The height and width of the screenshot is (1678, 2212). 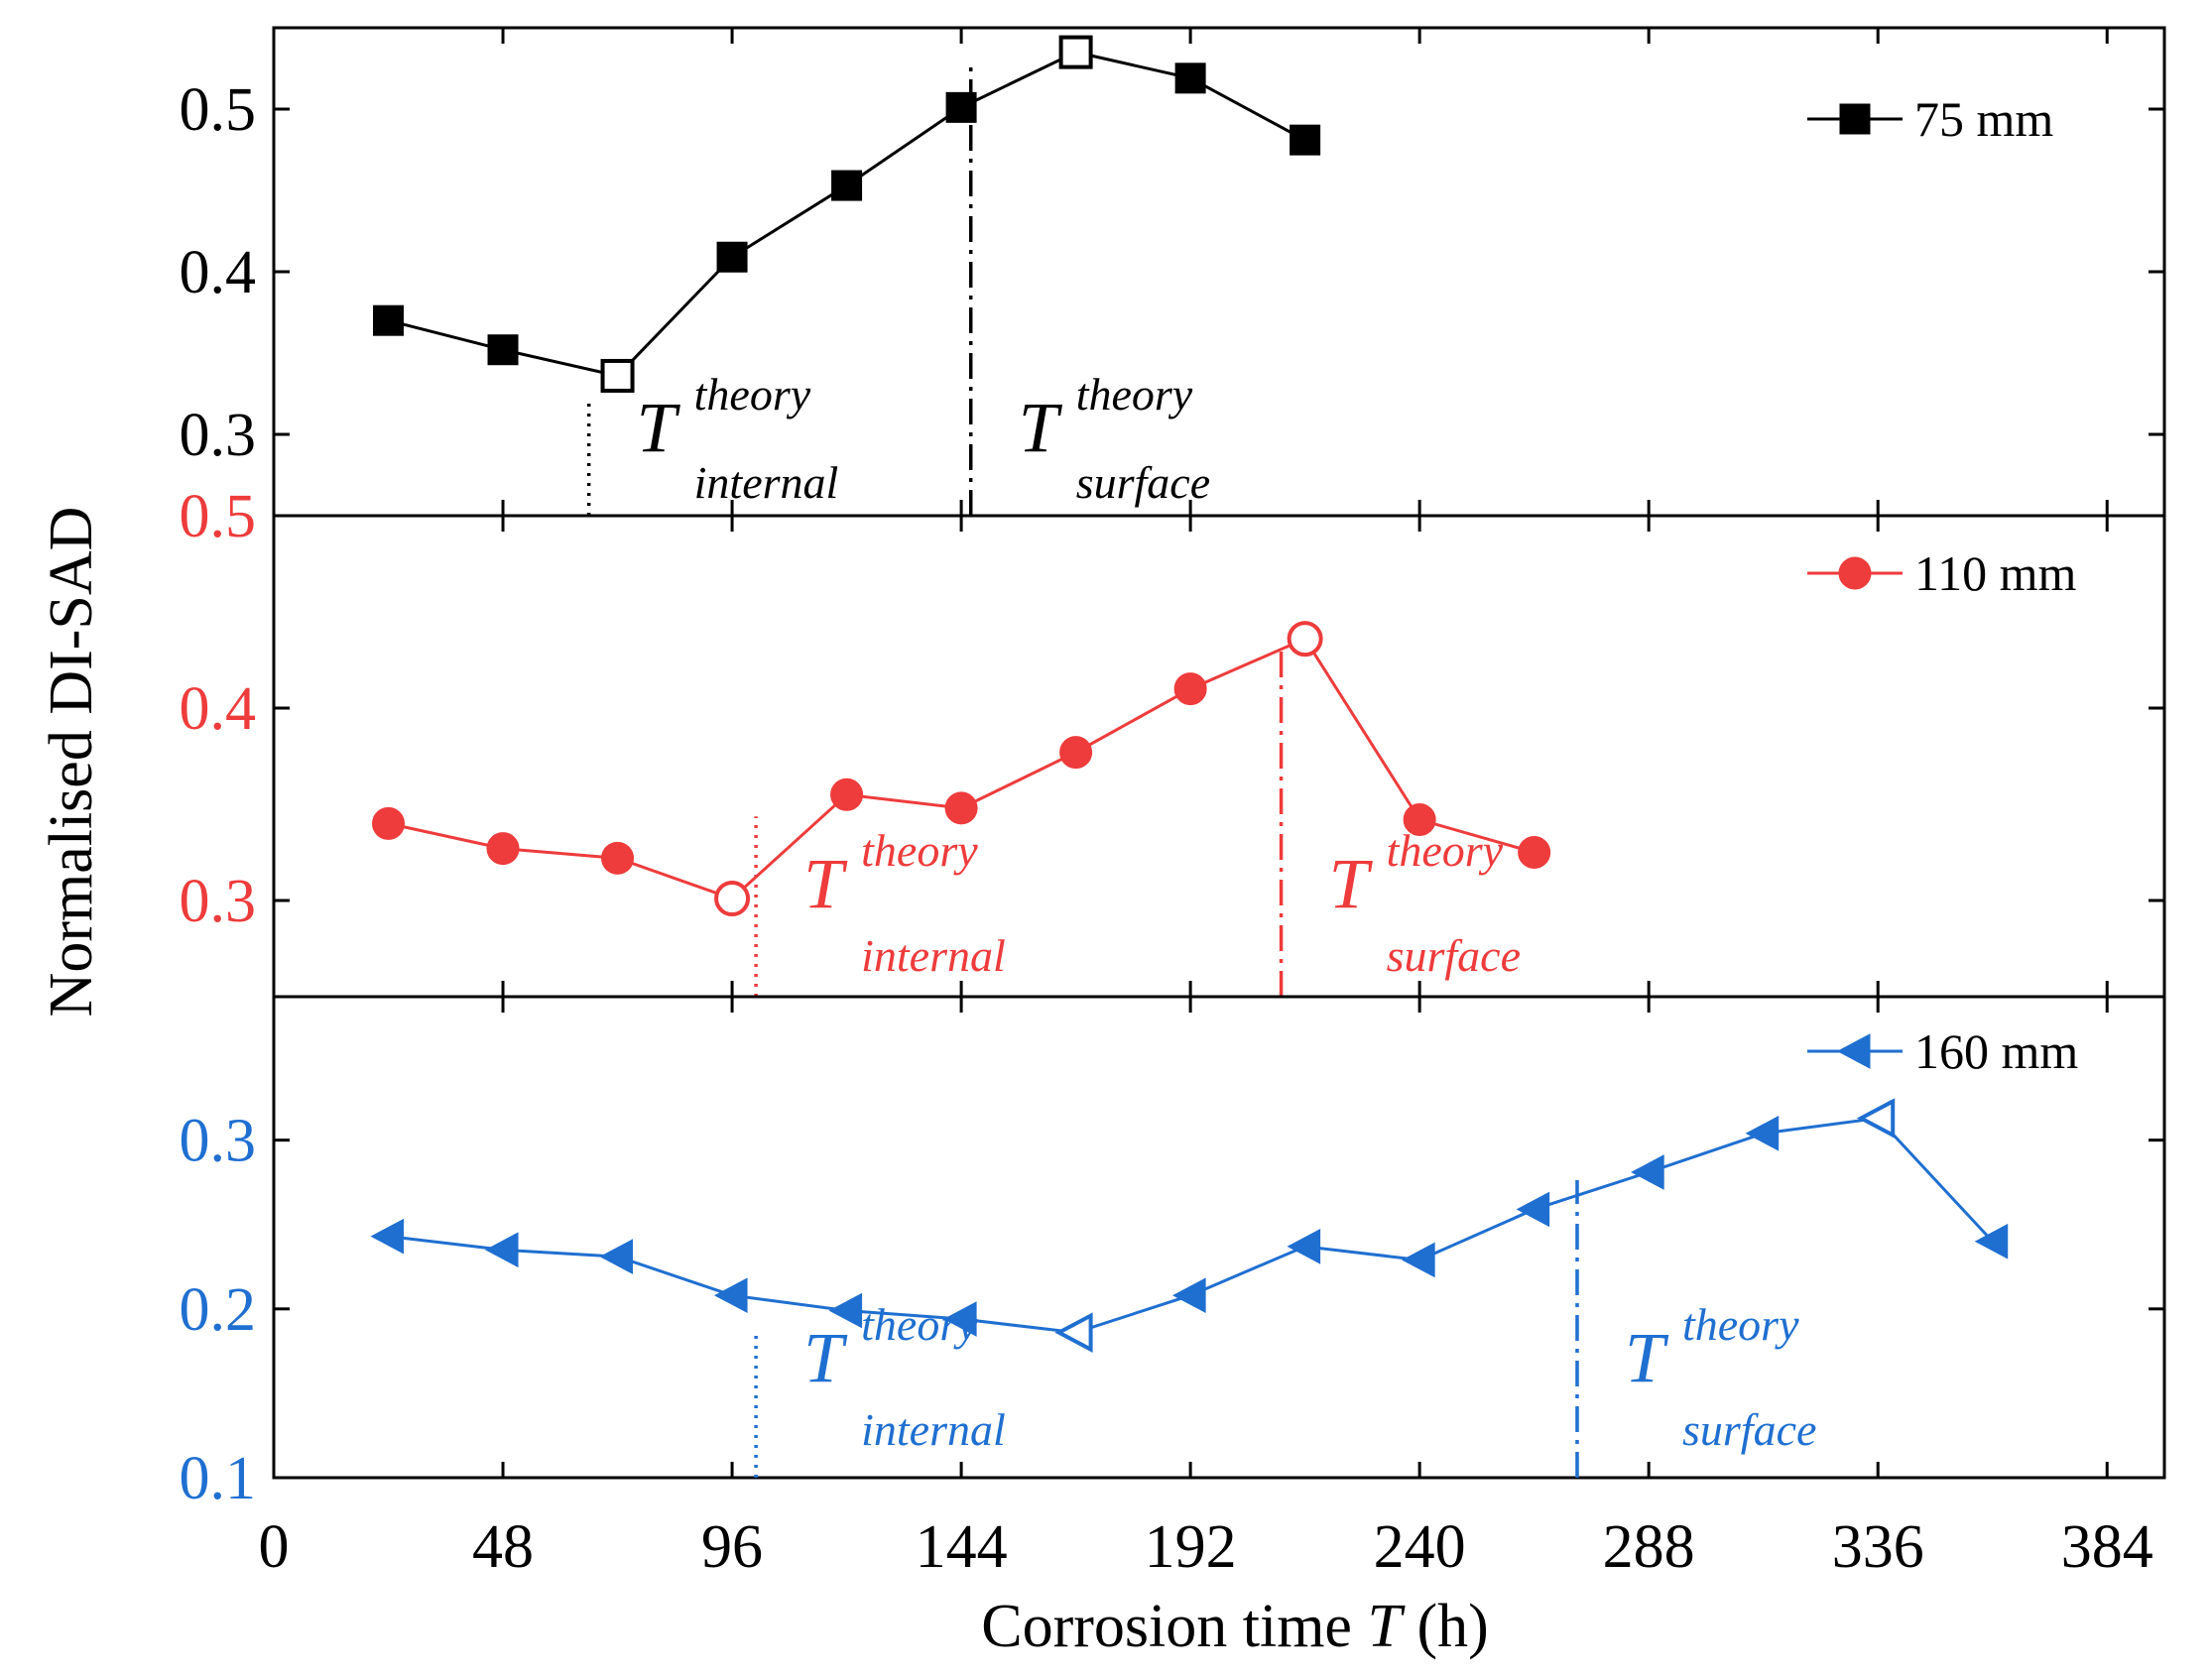 I want to click on series-line, so click(x=847, y=215).